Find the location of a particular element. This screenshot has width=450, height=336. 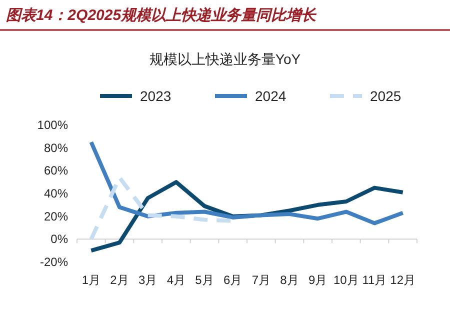

y-tick-label: 100% is located at coordinates (52, 125).